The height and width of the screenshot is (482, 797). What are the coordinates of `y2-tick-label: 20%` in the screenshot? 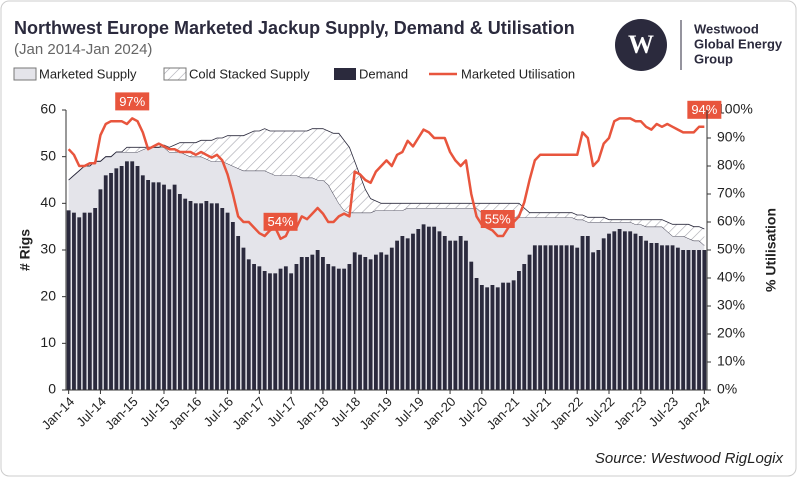 It's located at (731, 333).